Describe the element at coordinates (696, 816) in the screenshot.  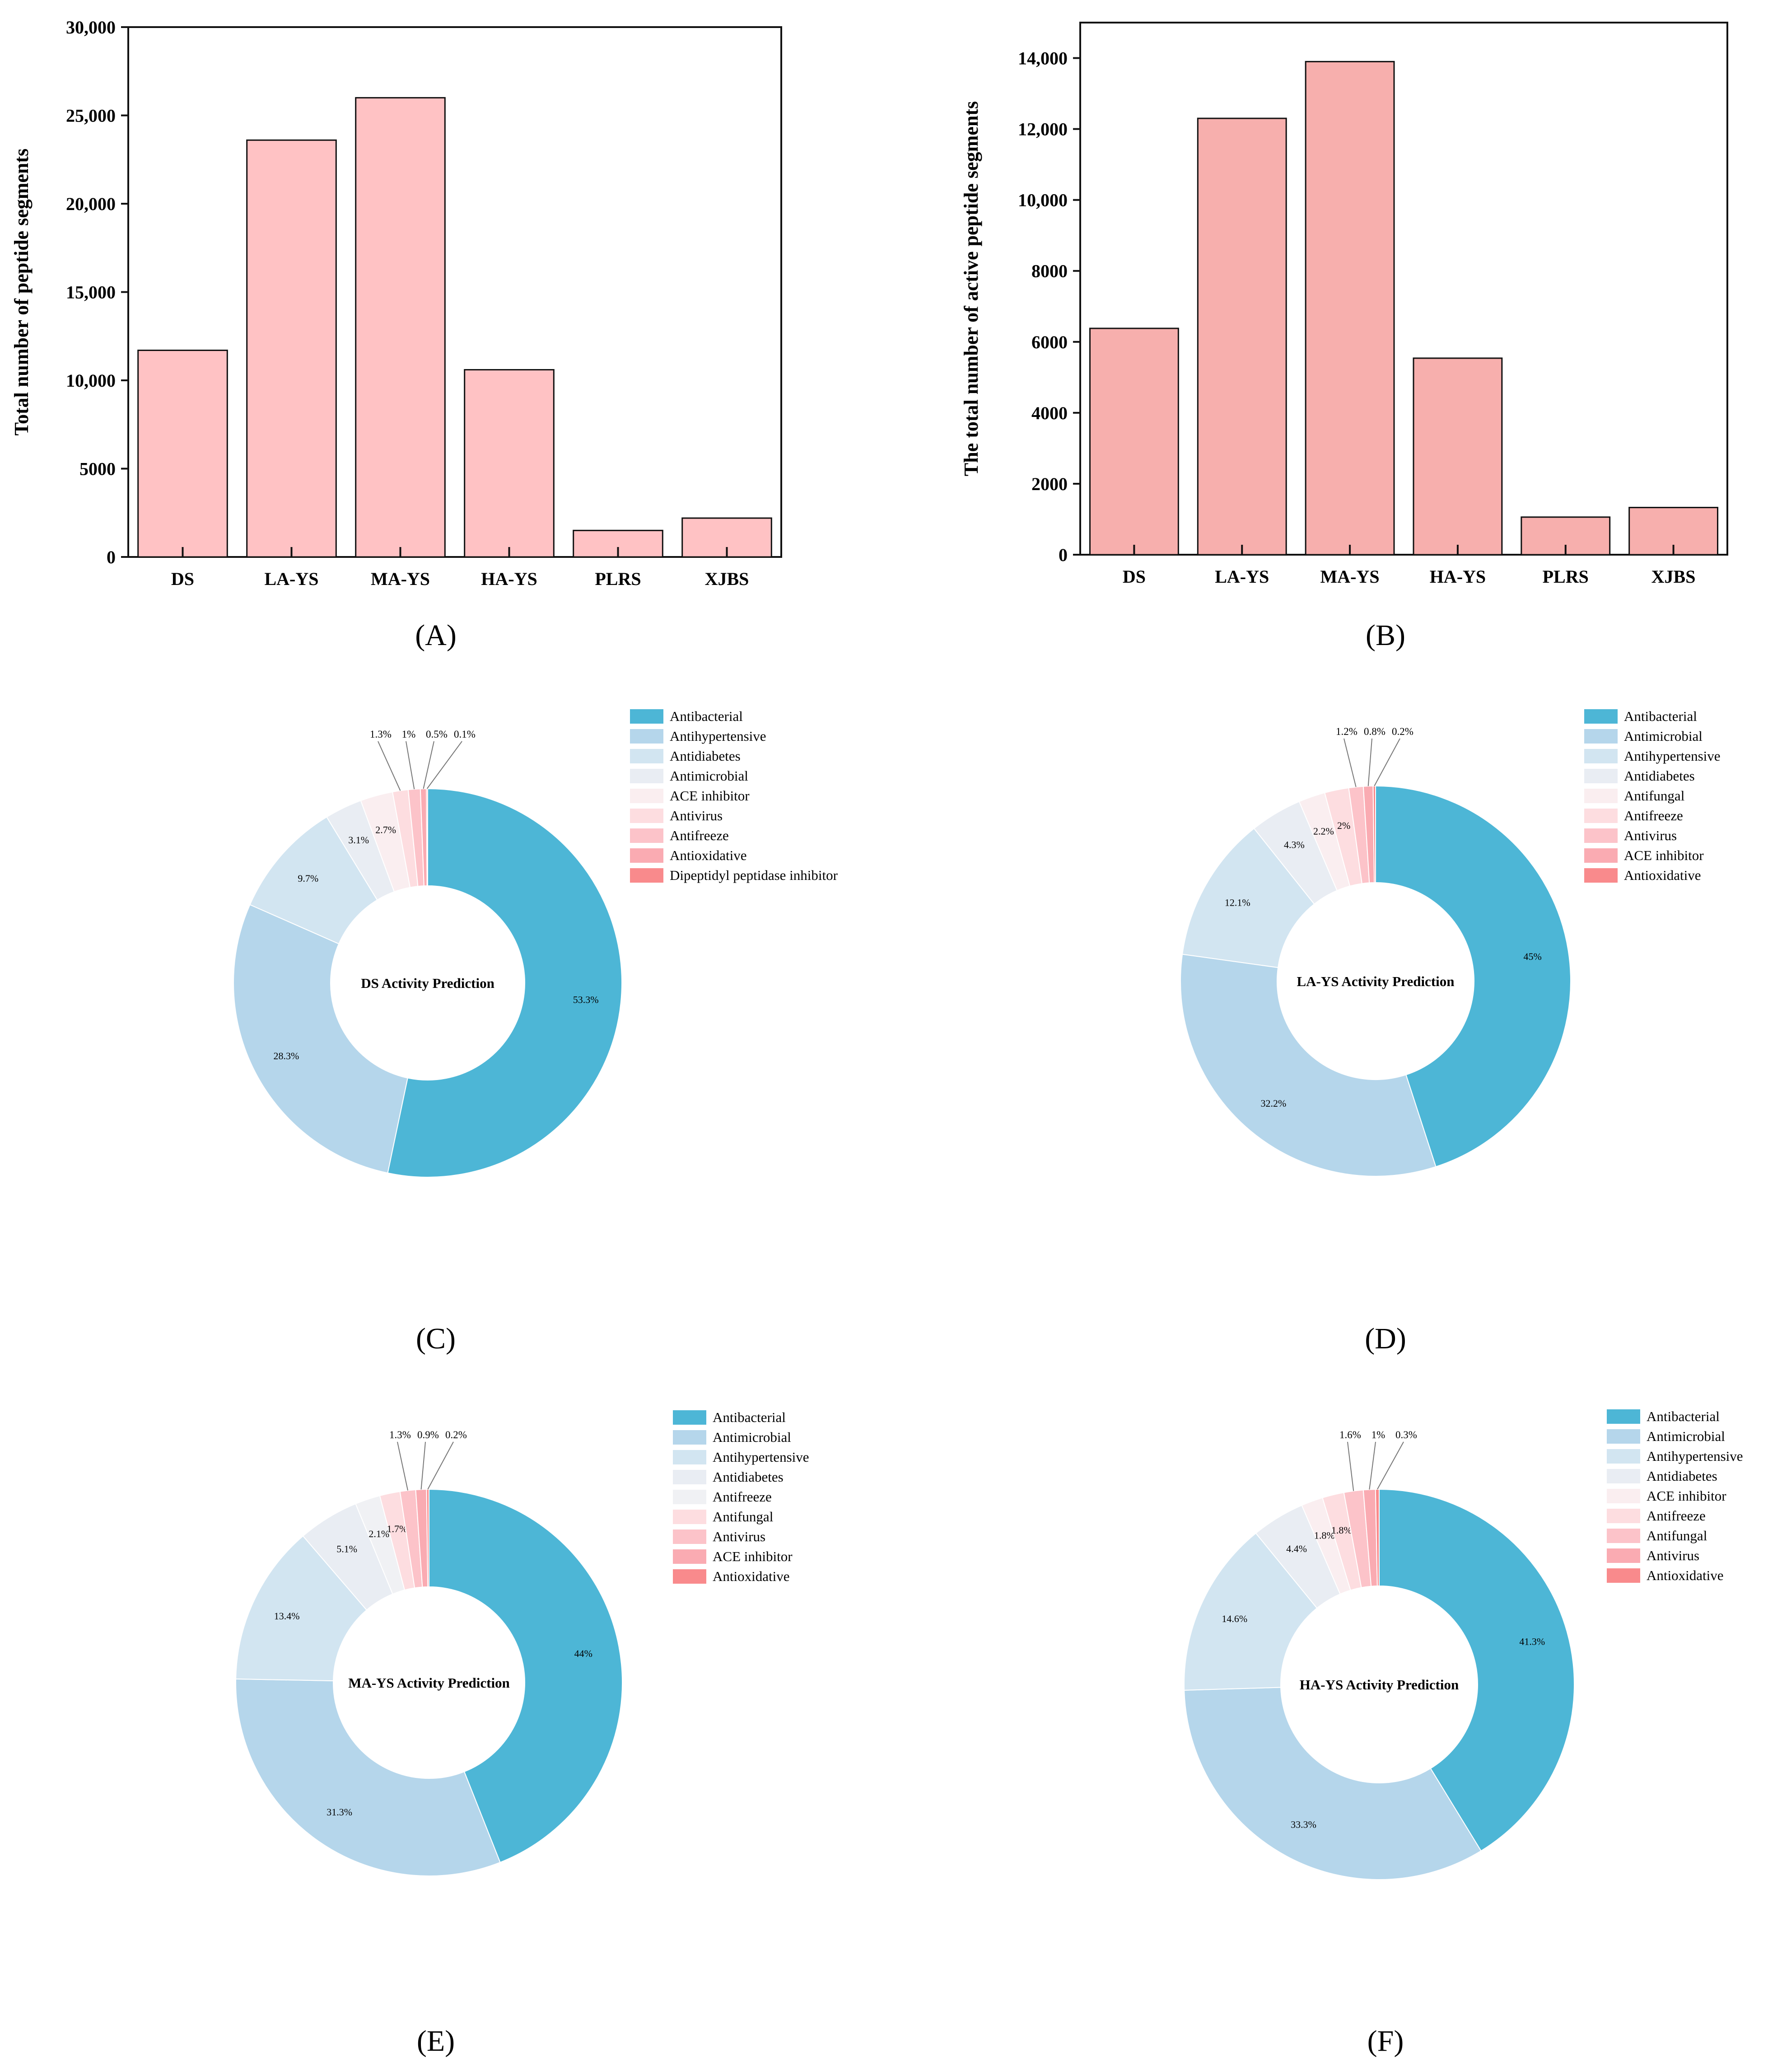
I see `legend-label: Antivirus` at that location.